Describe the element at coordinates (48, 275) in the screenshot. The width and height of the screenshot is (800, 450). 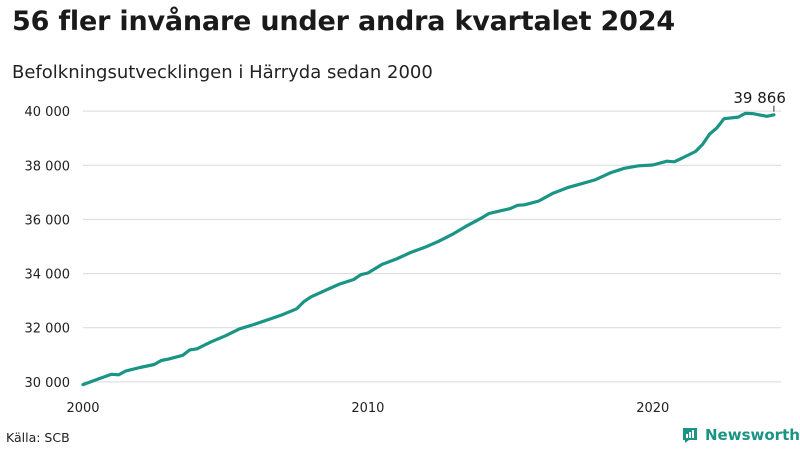
I see `y-tick-label: 34 000` at that location.